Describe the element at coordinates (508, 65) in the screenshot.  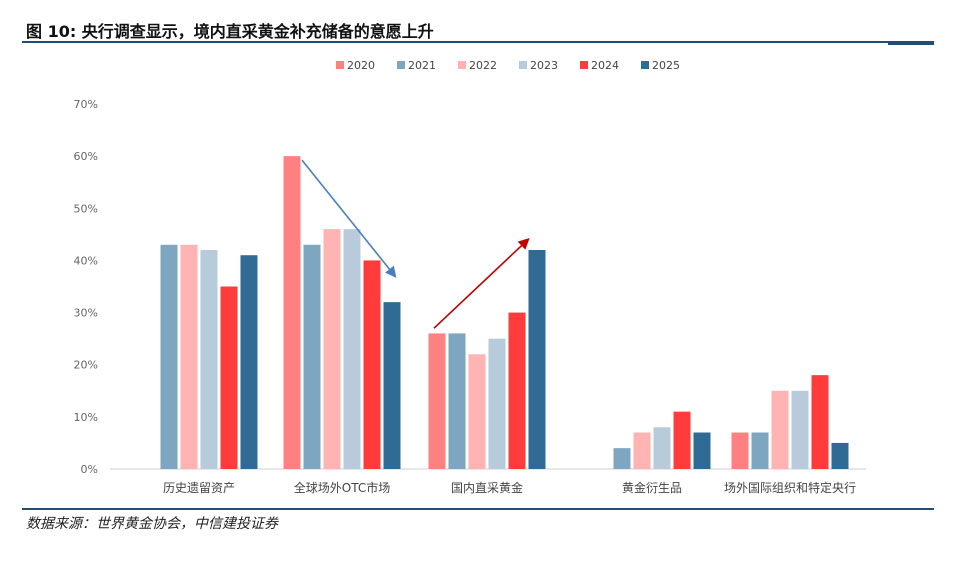
I see `chart-legend: 2020 2021 2022 2023 2024 2025` at that location.